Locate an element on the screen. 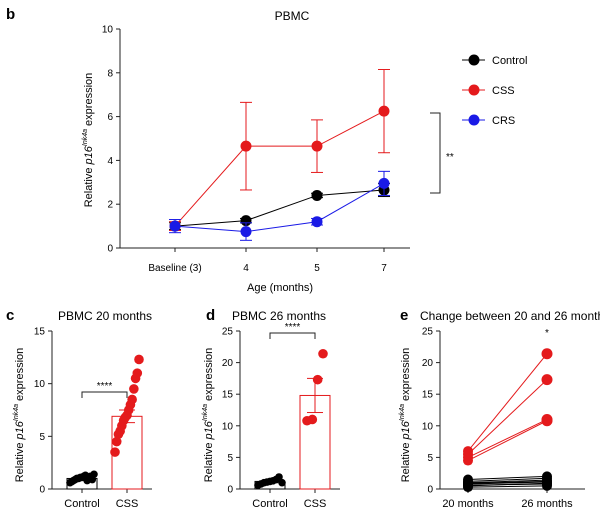  panel-d-x-tick-label: Control is located at coordinates (269, 504).